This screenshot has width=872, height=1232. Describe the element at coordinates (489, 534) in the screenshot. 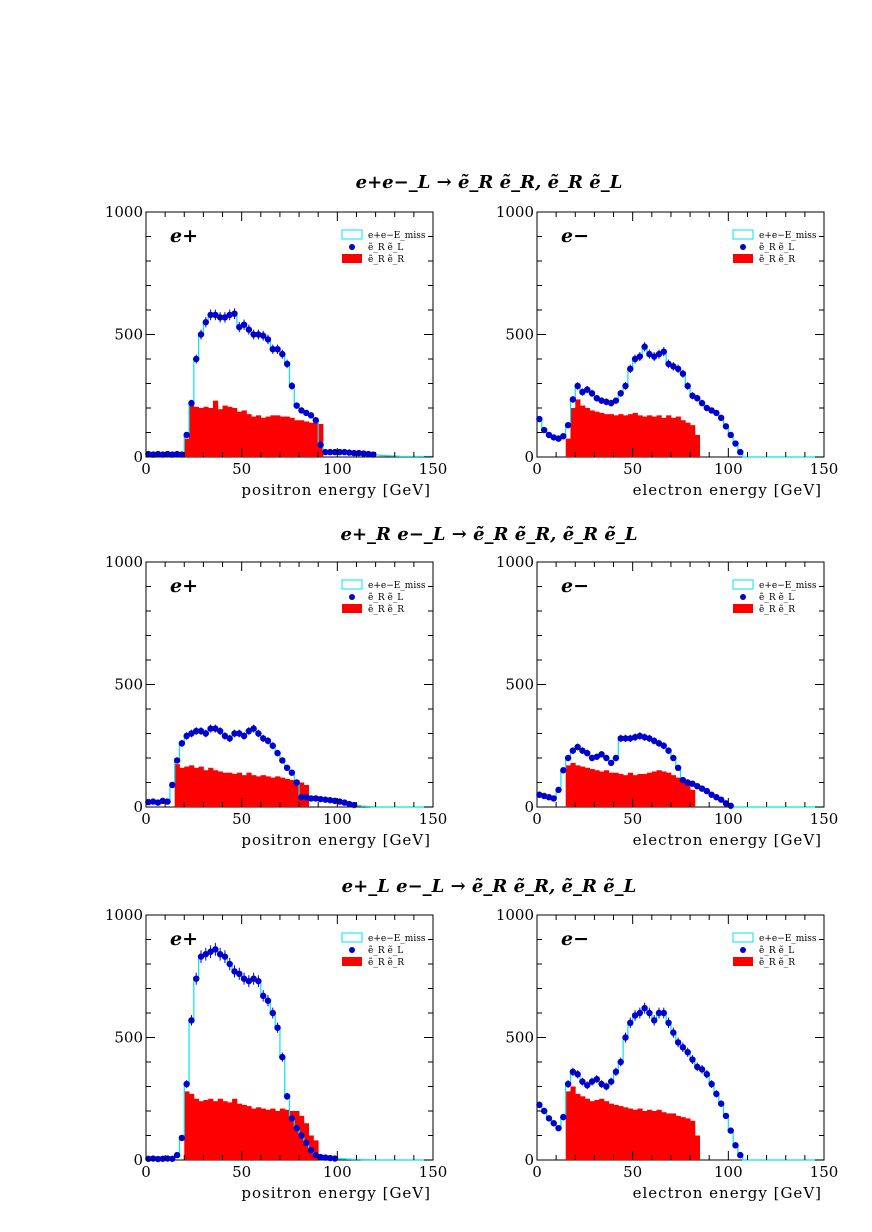

I see `row-title: e+_R e−_L → ẽ_R ẽ_R, ẽ_R ẽ_L` at that location.